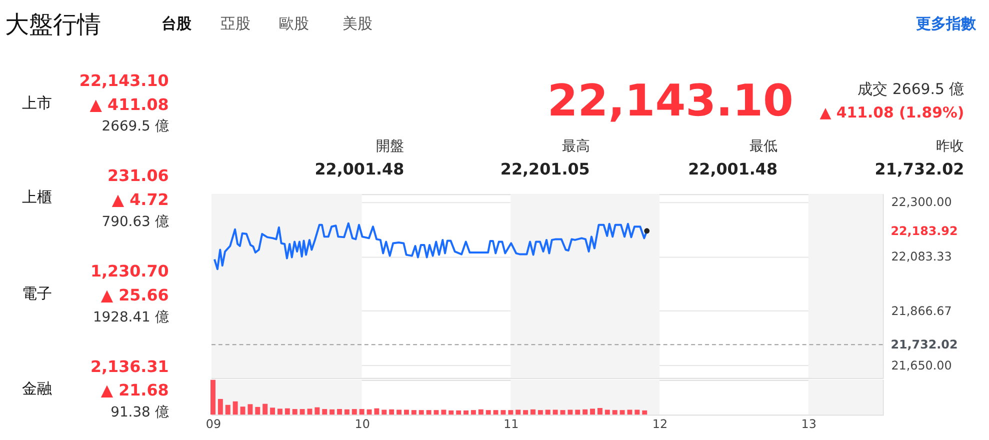  What do you see at coordinates (129, 366) in the screenshot?
I see `text: 2,136.31` at bounding box center [129, 366].